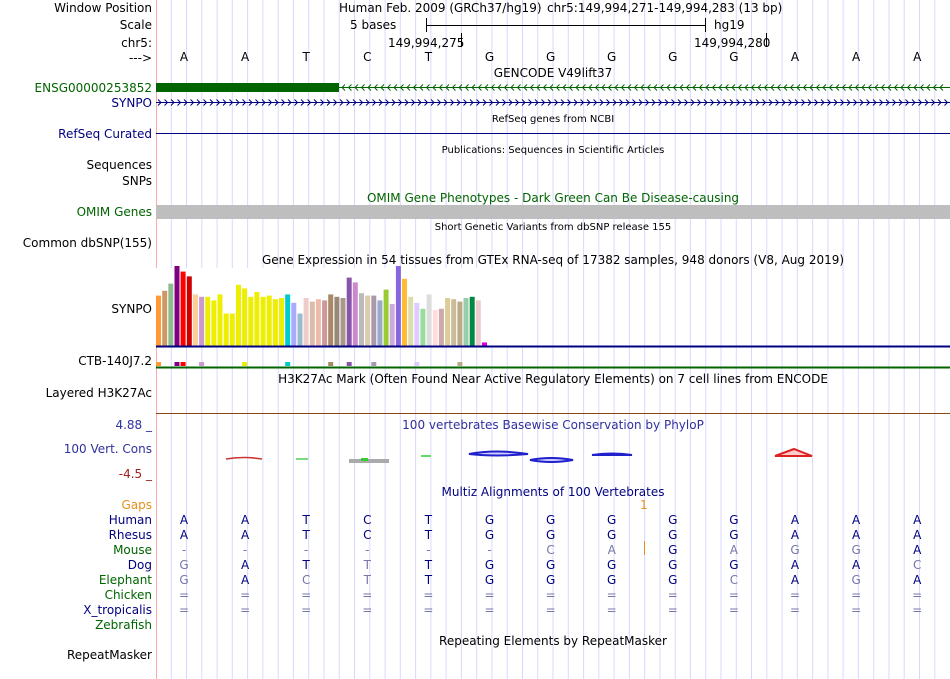  I want to click on ensg-strand-chevrons, so click(642, 87).